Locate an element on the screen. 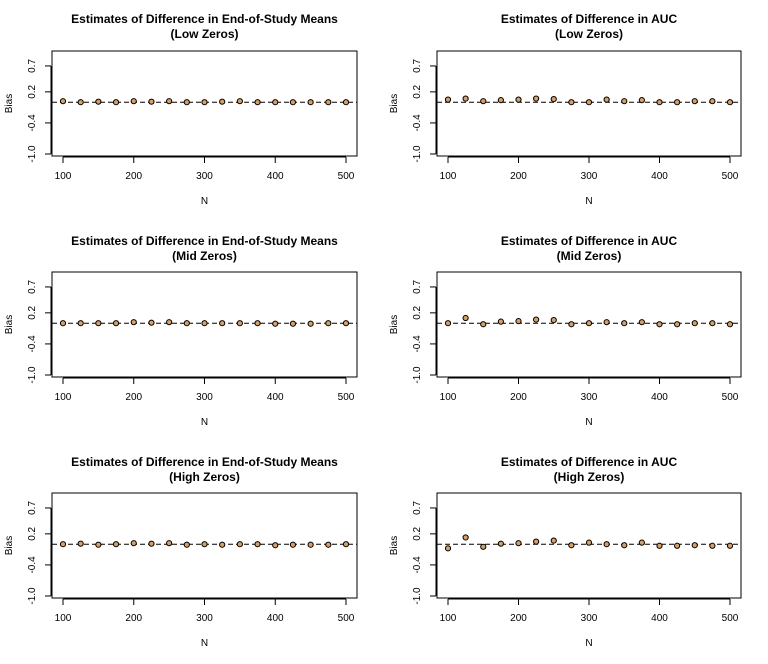 The image size is (768, 664). chart-title: Estimates of Difference in AUC is located at coordinates (589, 19).